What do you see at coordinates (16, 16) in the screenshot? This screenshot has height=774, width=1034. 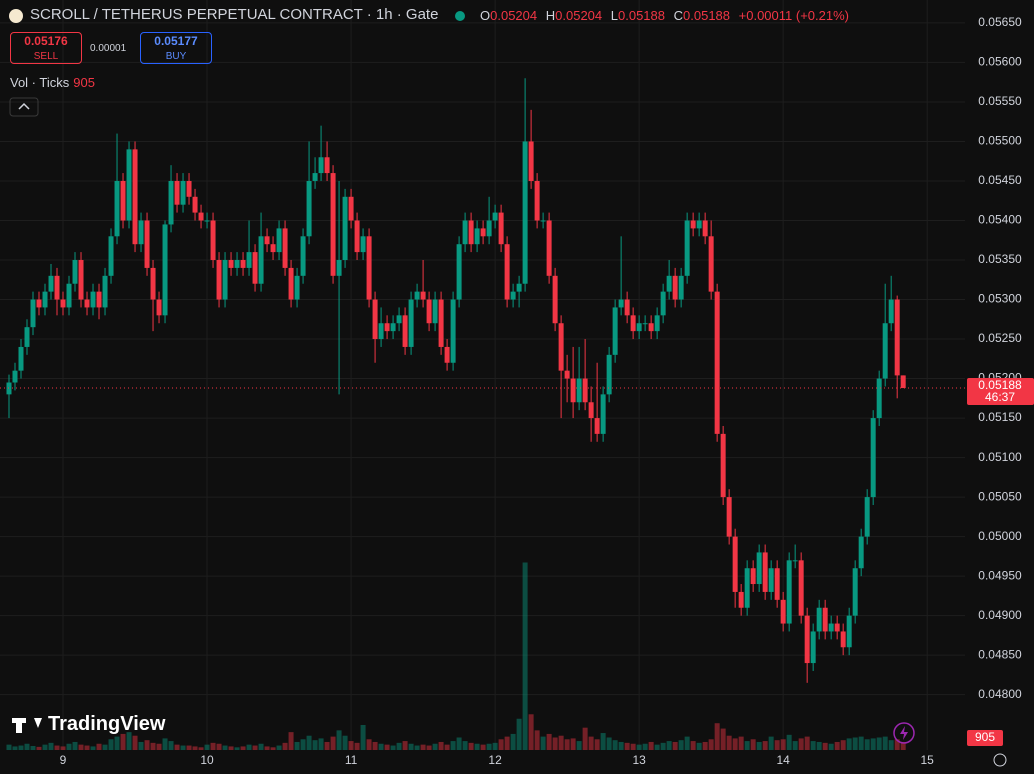 I see `symbol-icon` at bounding box center [16, 16].